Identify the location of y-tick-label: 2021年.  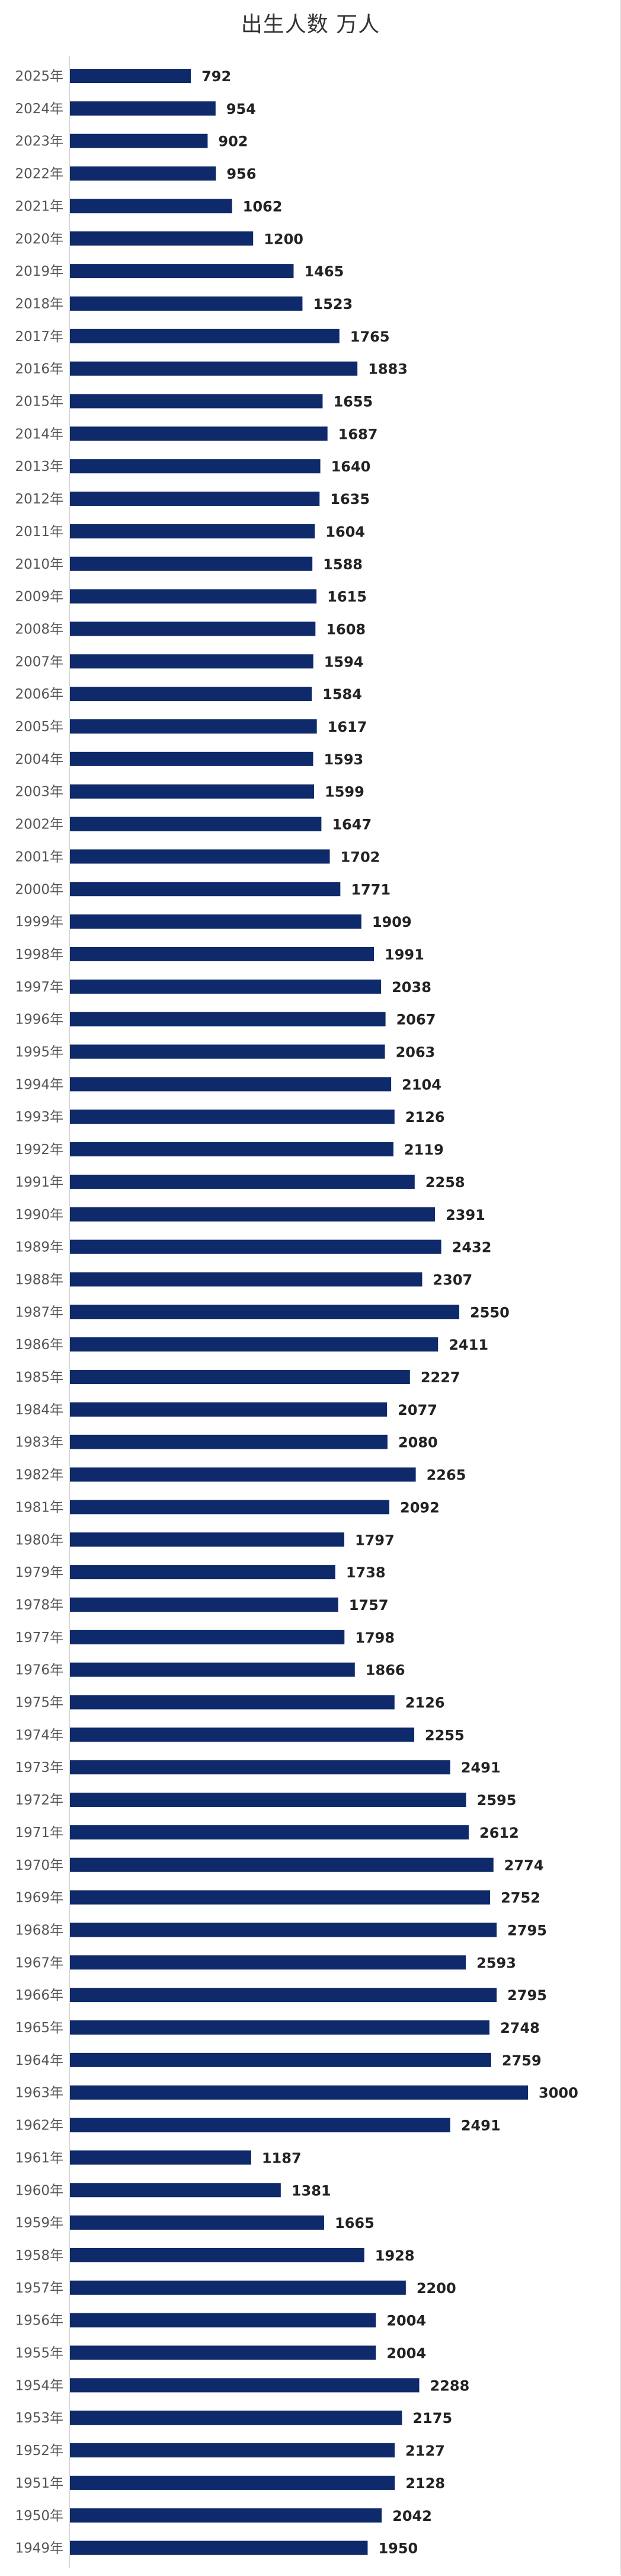
(39, 206).